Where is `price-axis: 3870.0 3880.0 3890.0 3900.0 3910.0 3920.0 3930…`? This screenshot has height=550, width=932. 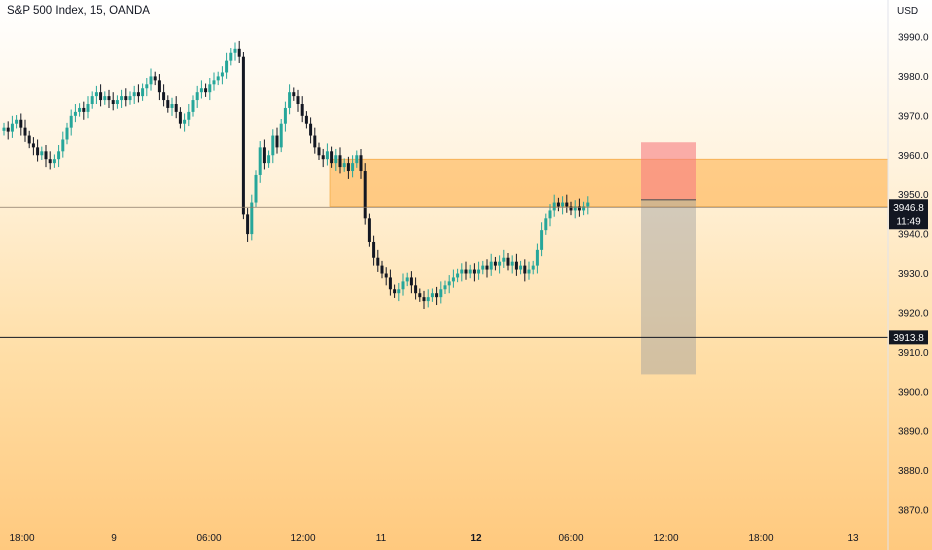
price-axis: 3870.0 3880.0 3890.0 3900.0 3910.0 3920.0 3930… is located at coordinates (908, 275).